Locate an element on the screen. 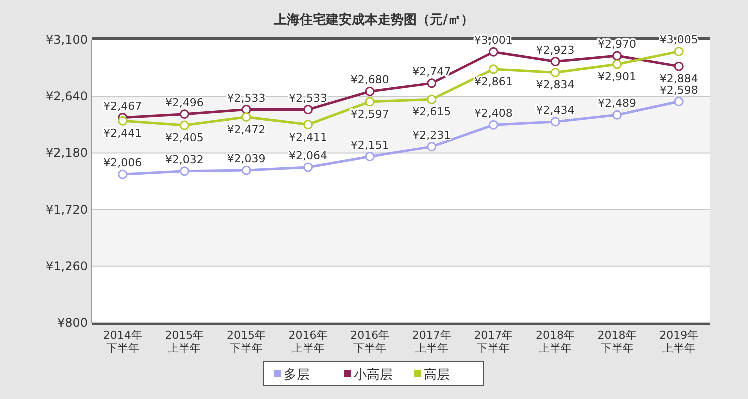  data-label: ¥2,408 is located at coordinates (493, 113).